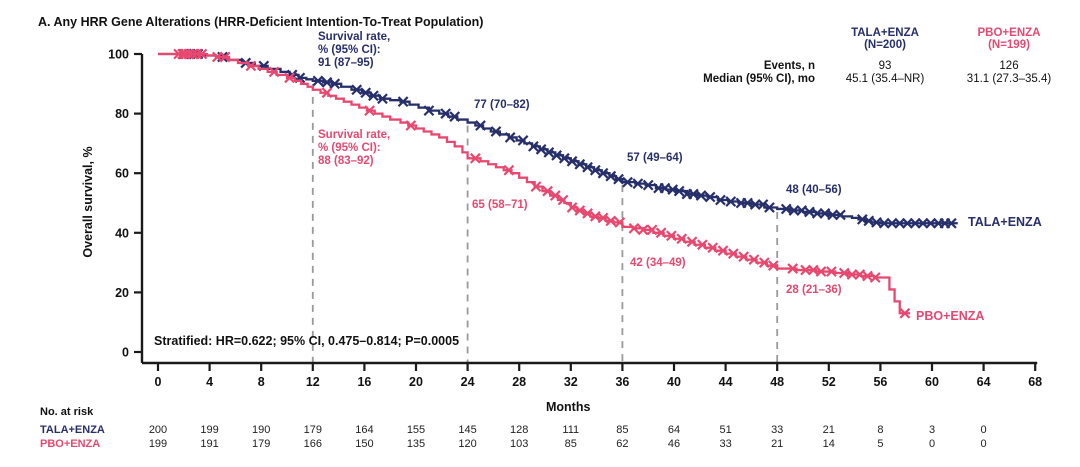 The image size is (1080, 467). What do you see at coordinates (467, 444) in the screenshot?
I see `at-risk-value: 120` at bounding box center [467, 444].